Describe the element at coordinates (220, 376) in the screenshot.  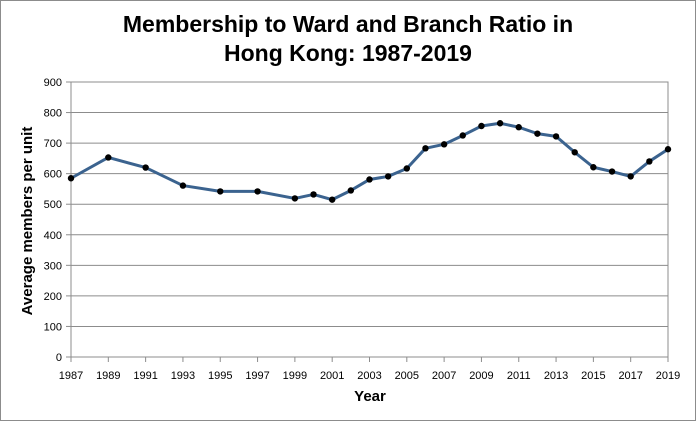
I see `x-tick-label: 1995` at that location.